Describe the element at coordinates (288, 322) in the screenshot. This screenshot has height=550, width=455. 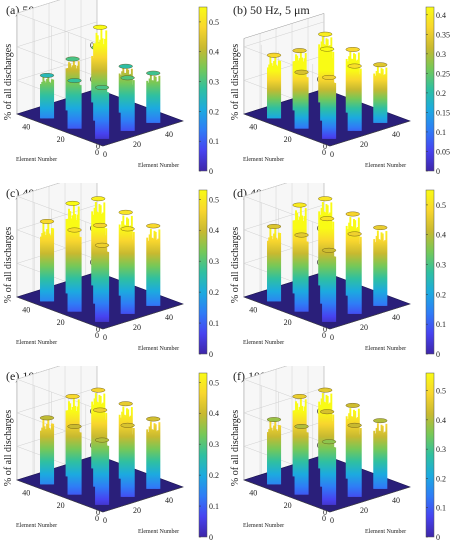
I see `y-tick-label: 20` at that location.